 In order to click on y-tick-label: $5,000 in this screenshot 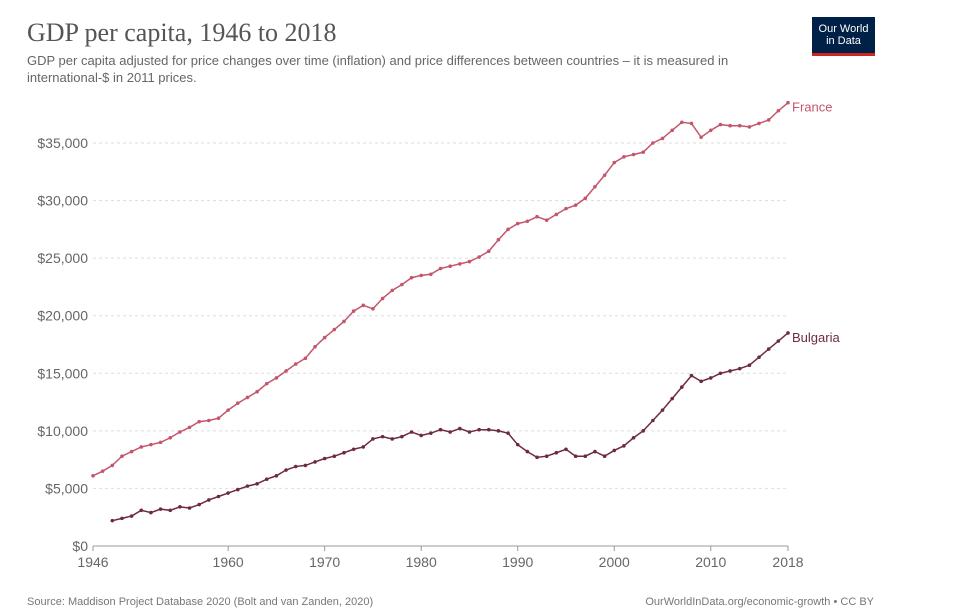, I will do `click(66, 488)`.